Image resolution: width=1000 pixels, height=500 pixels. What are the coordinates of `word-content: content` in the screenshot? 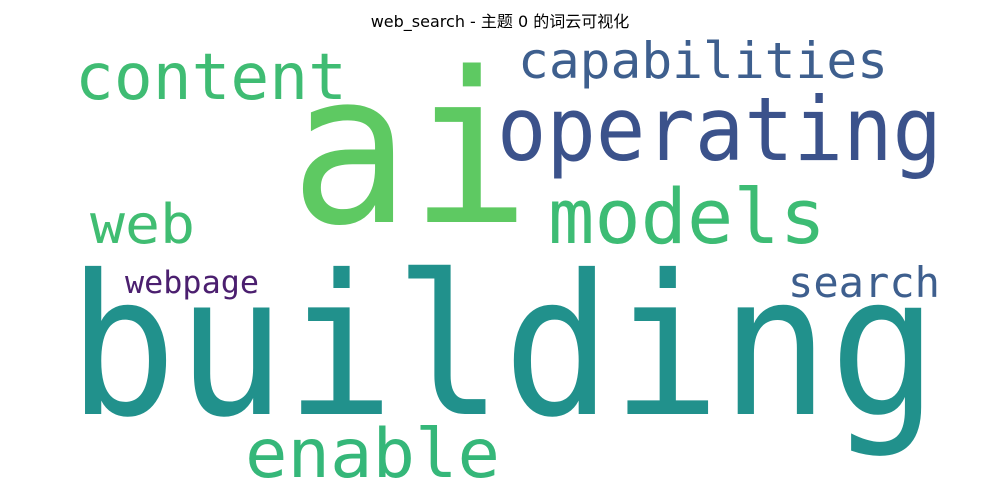 It's located at (211, 78).